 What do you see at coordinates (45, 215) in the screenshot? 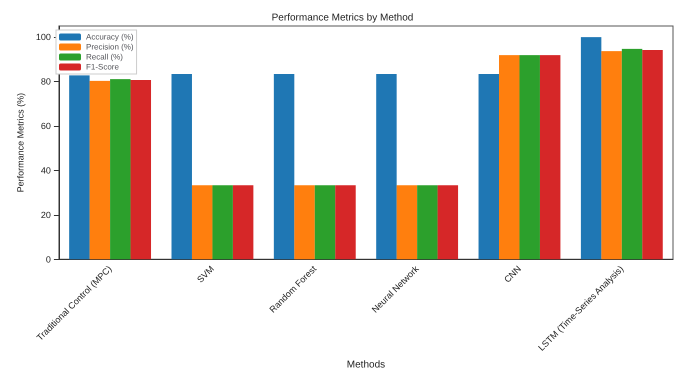
I see `y-tick-label: 20` at bounding box center [45, 215].